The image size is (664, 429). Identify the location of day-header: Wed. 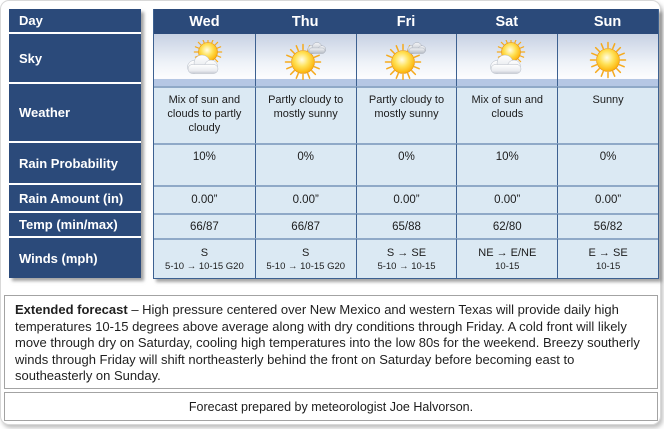
(204, 21).